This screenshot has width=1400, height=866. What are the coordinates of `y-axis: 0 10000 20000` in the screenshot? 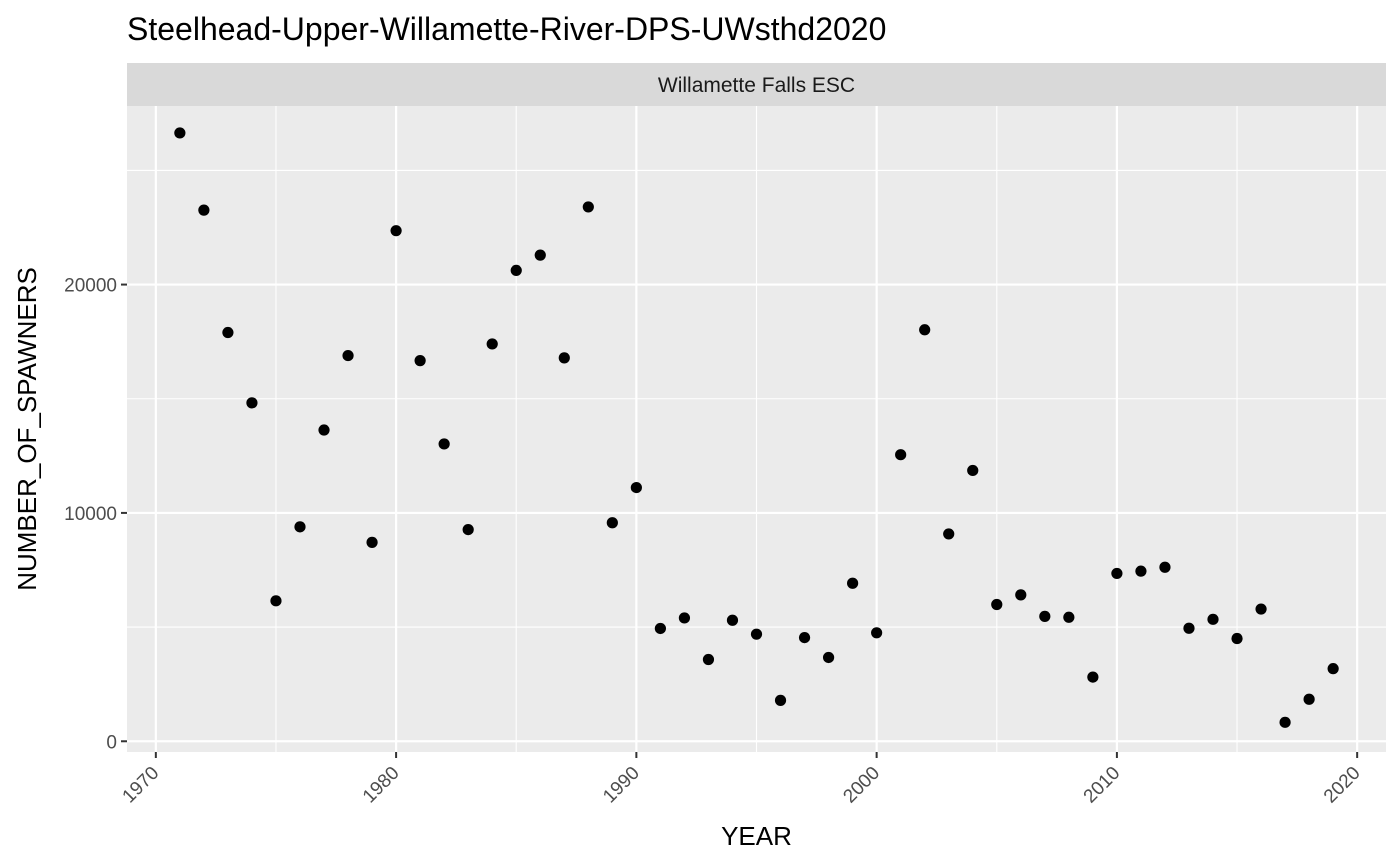 It's located at (95, 514).